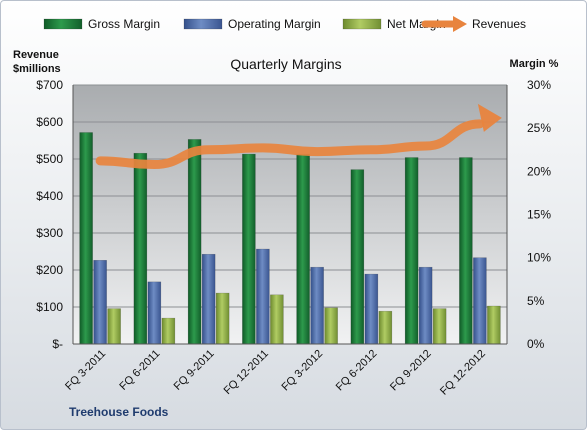 The height and width of the screenshot is (434, 587). What do you see at coordinates (357, 371) in the screenshot?
I see `x-tick-label: FQ 6-2012` at bounding box center [357, 371].